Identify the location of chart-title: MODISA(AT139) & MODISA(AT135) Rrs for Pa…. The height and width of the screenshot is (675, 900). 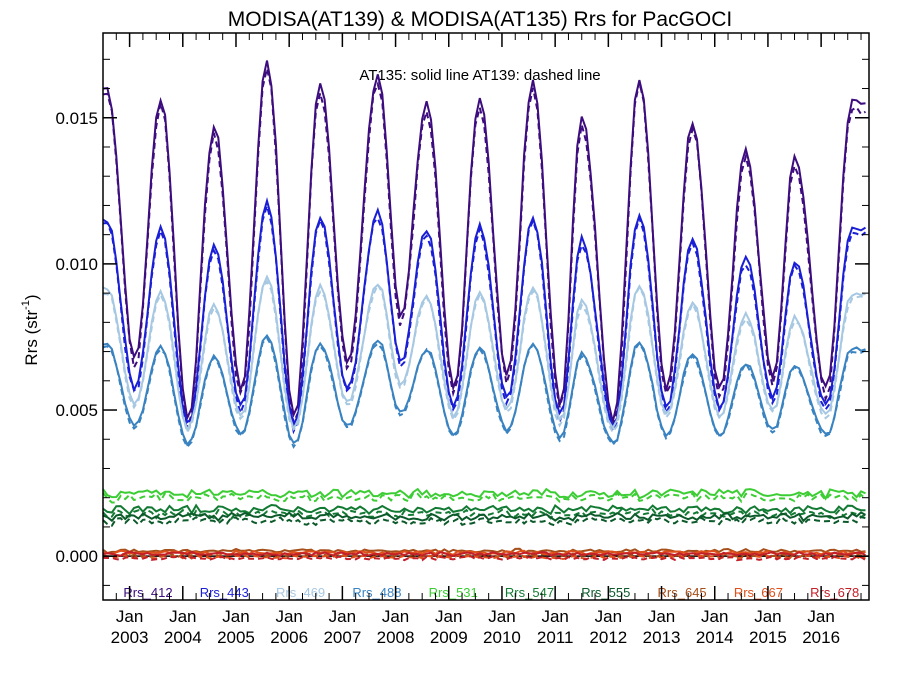
(480, 19).